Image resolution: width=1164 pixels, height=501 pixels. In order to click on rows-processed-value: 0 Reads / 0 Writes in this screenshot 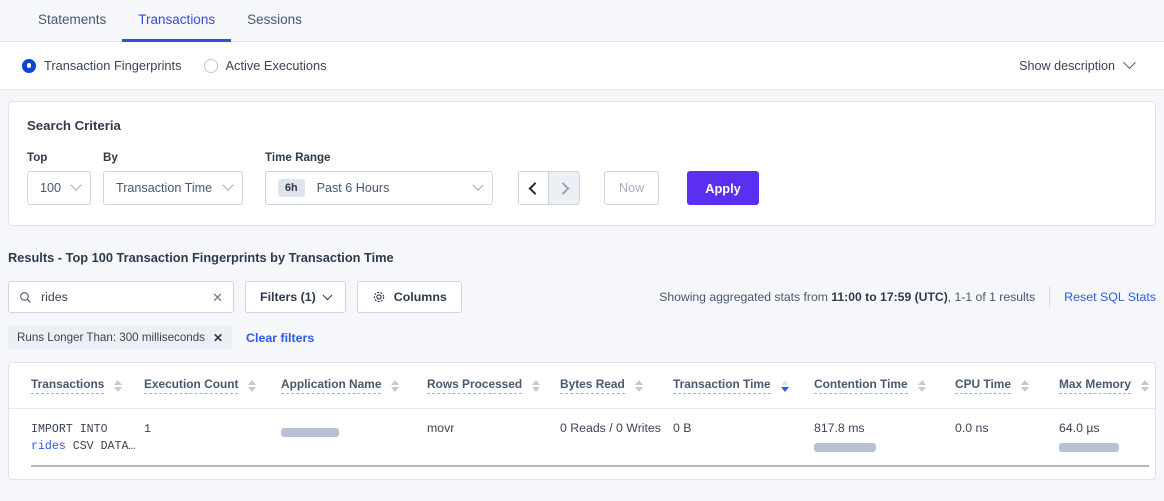, I will do `click(610, 428)`.